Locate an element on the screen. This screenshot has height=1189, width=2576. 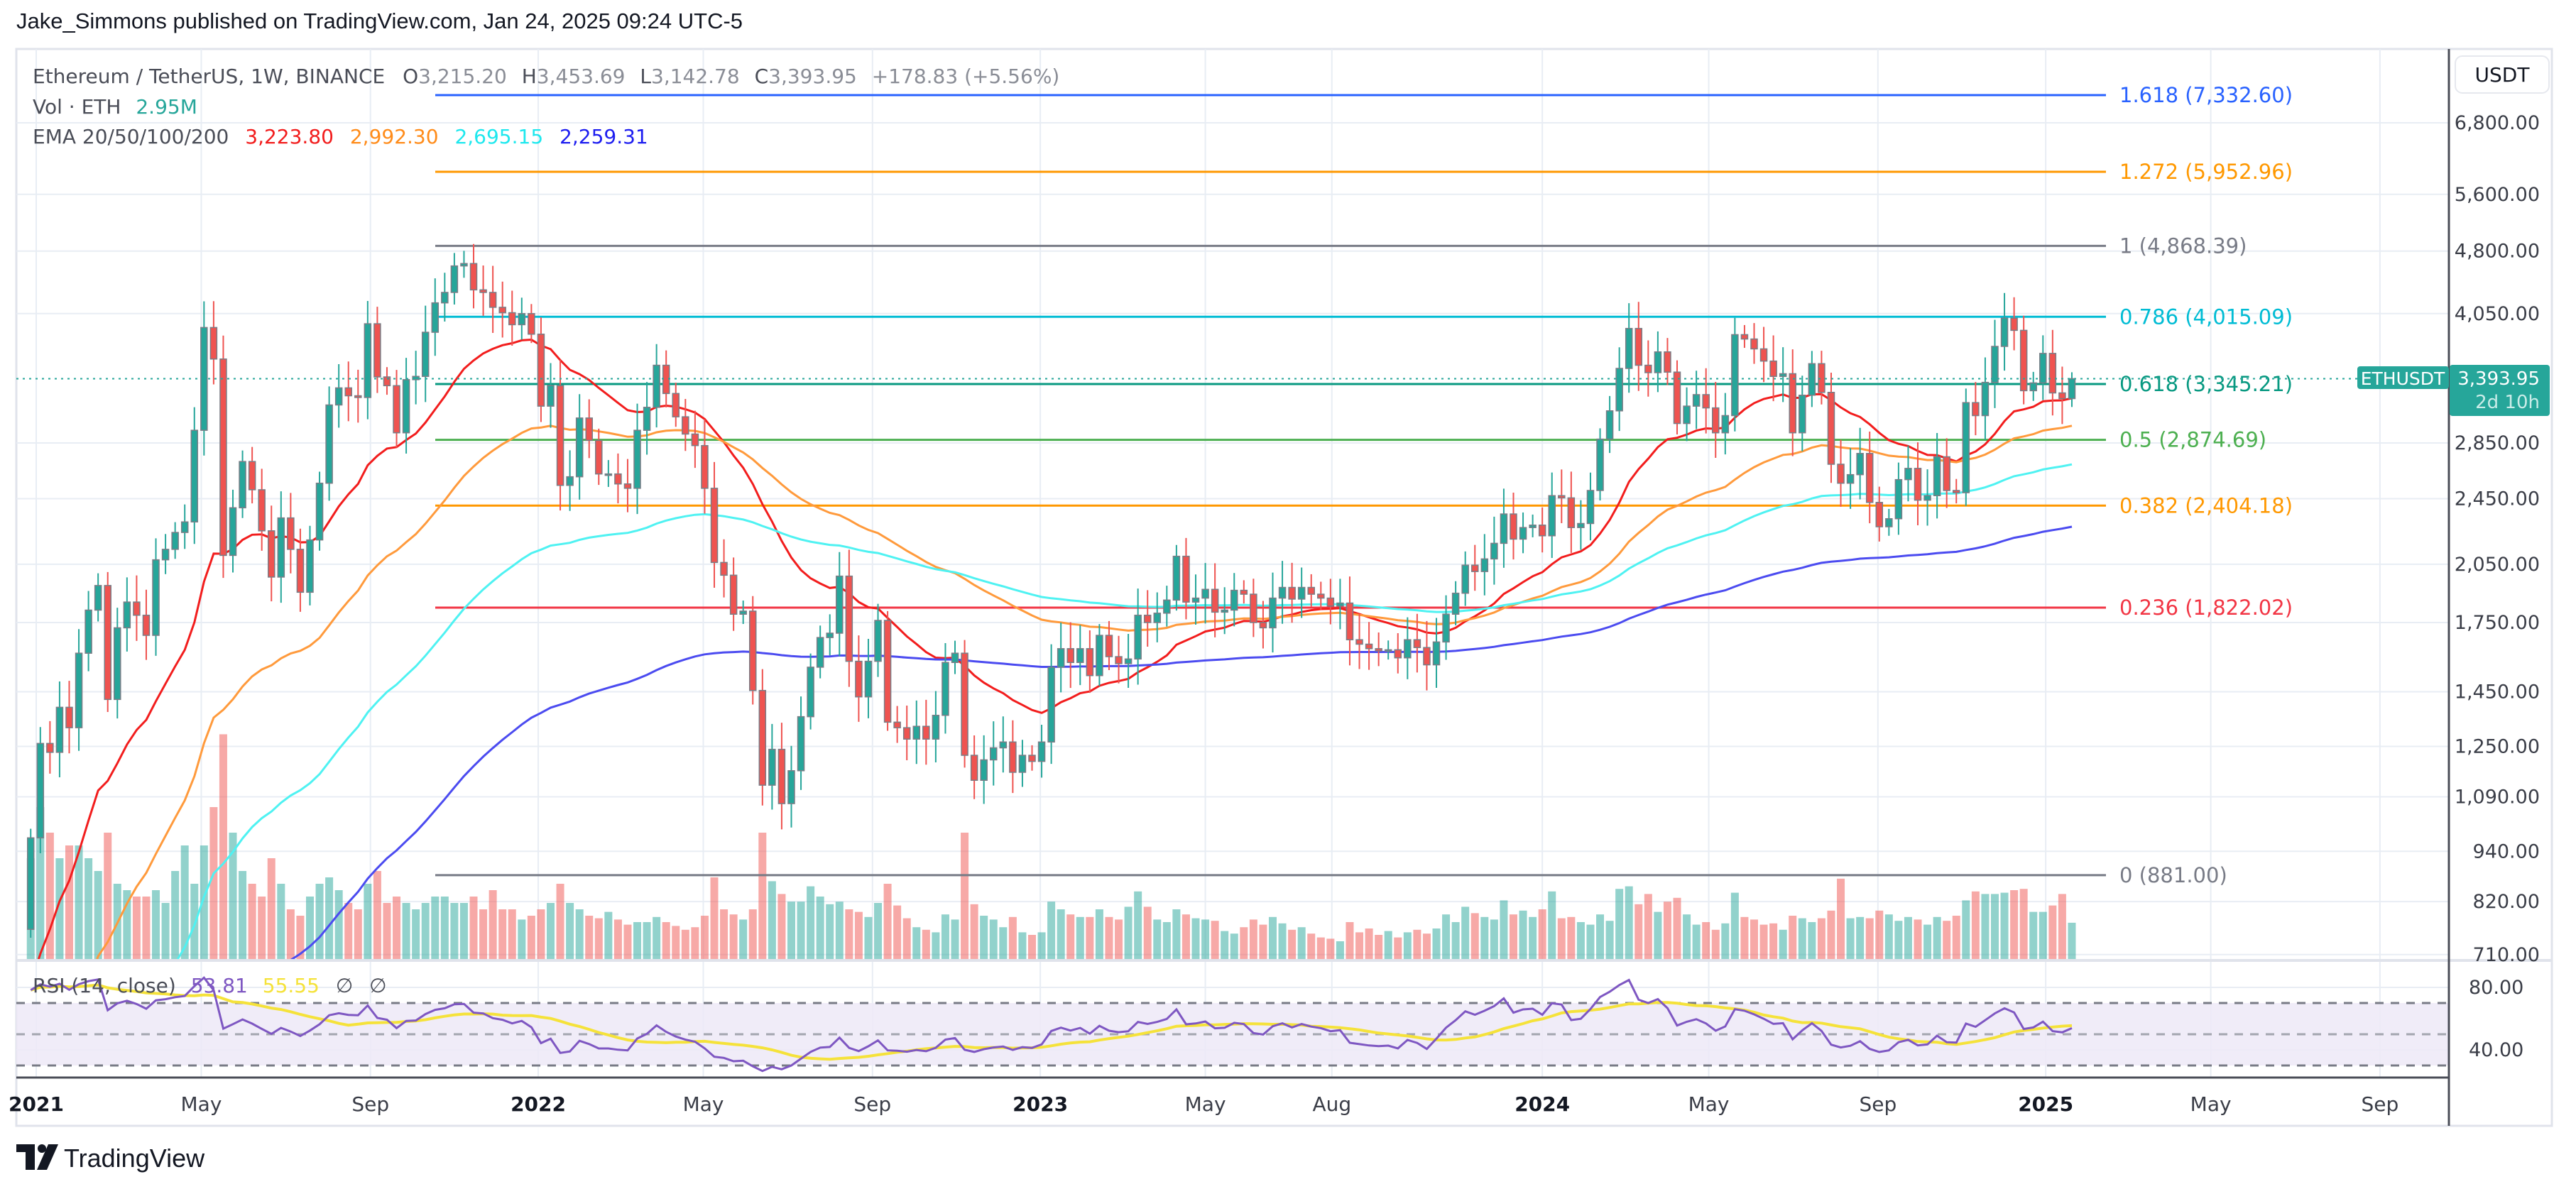
rsi-legend: RSI (14, close) 53.81 55.55 ∅ ∅ is located at coordinates (210, 986).